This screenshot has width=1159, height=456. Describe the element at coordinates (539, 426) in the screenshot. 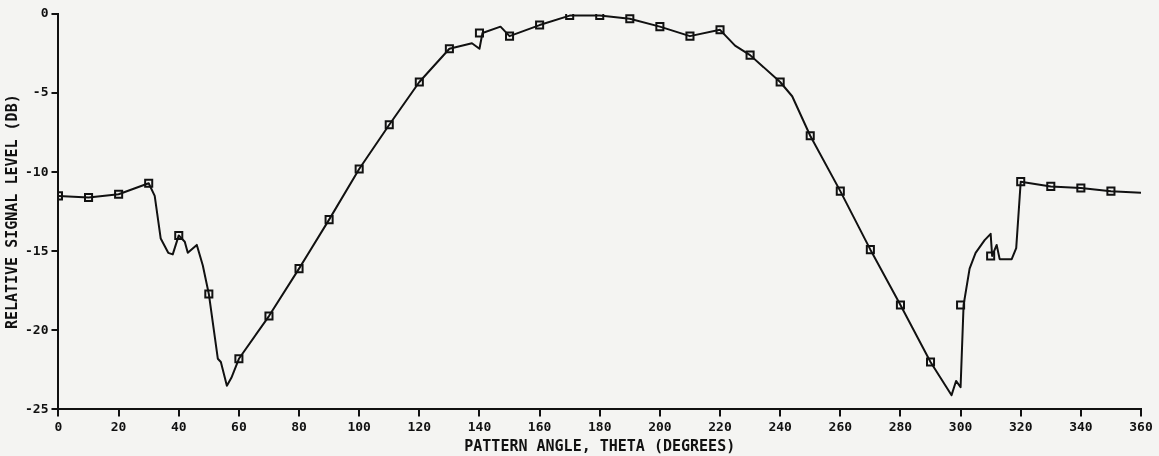

I see `x-tick-label: 160` at that location.